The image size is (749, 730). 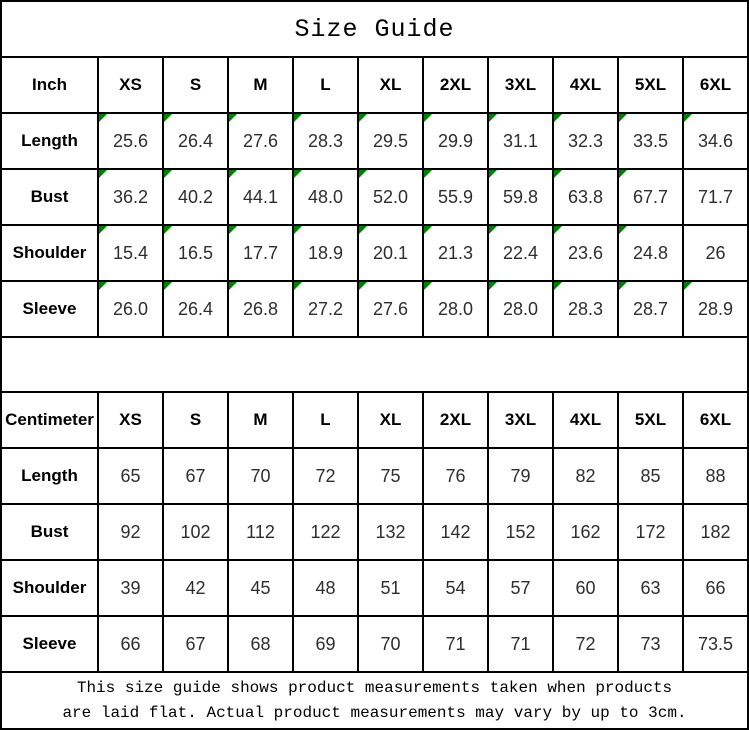 What do you see at coordinates (520, 531) in the screenshot?
I see `measurement-value: 152` at bounding box center [520, 531].